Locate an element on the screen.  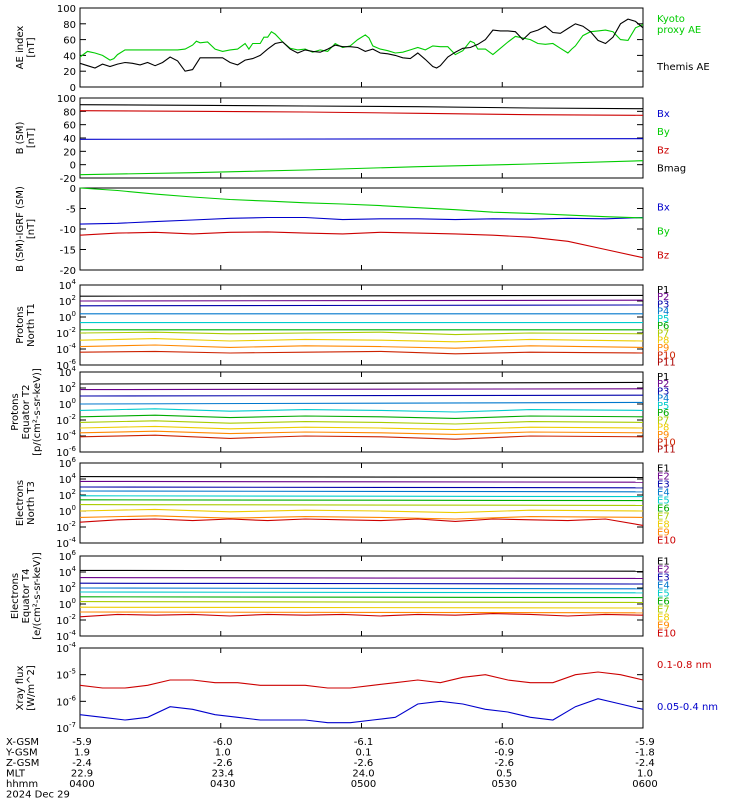
x-axis-value: 0400 is located at coordinates (81, 784).